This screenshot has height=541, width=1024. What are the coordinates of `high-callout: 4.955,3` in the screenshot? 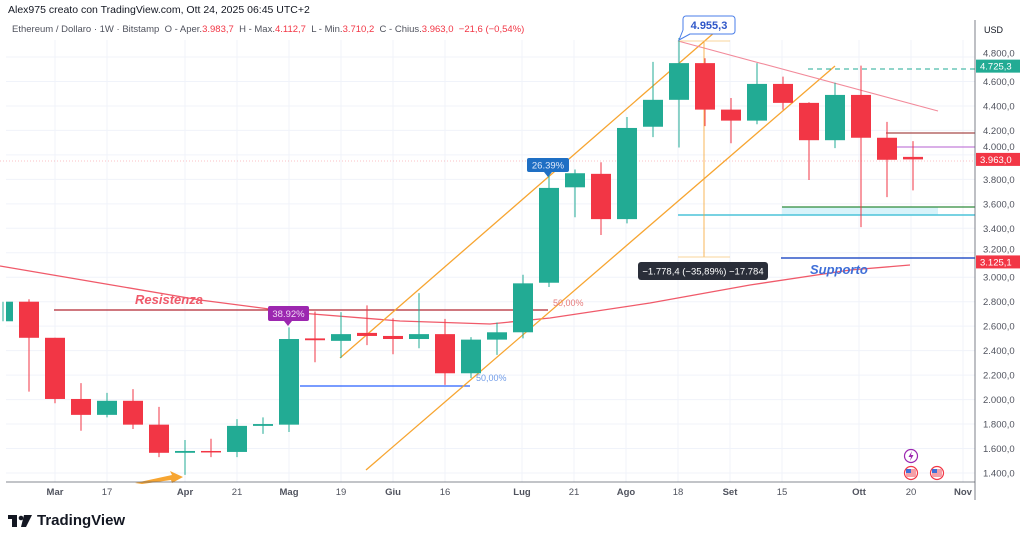 It's located at (709, 26).